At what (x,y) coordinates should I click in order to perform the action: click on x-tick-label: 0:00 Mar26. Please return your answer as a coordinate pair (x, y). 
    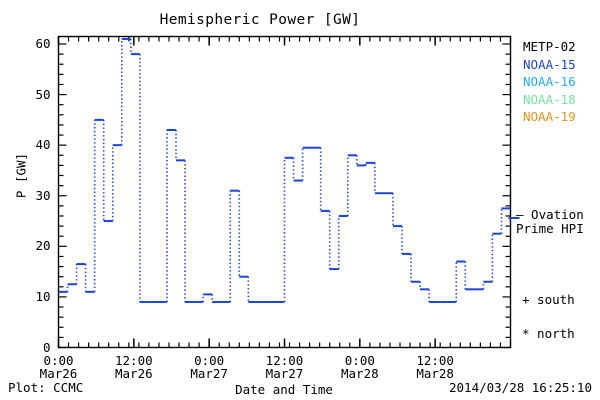
    Looking at the image, I should click on (59, 367).